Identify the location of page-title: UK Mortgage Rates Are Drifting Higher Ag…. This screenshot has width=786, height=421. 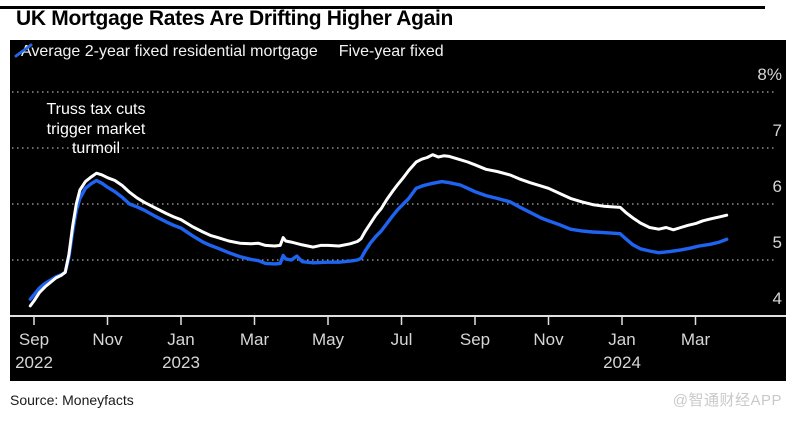
(235, 18).